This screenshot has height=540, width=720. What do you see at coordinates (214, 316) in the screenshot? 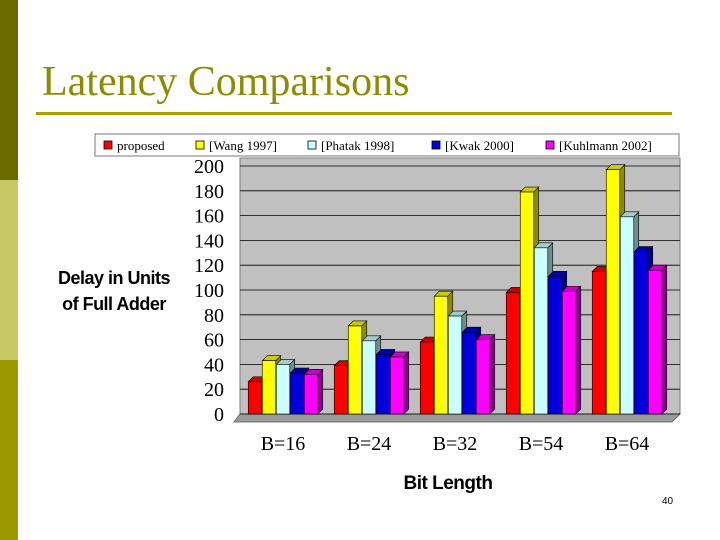
I see `y-tick-label: 80` at bounding box center [214, 316].